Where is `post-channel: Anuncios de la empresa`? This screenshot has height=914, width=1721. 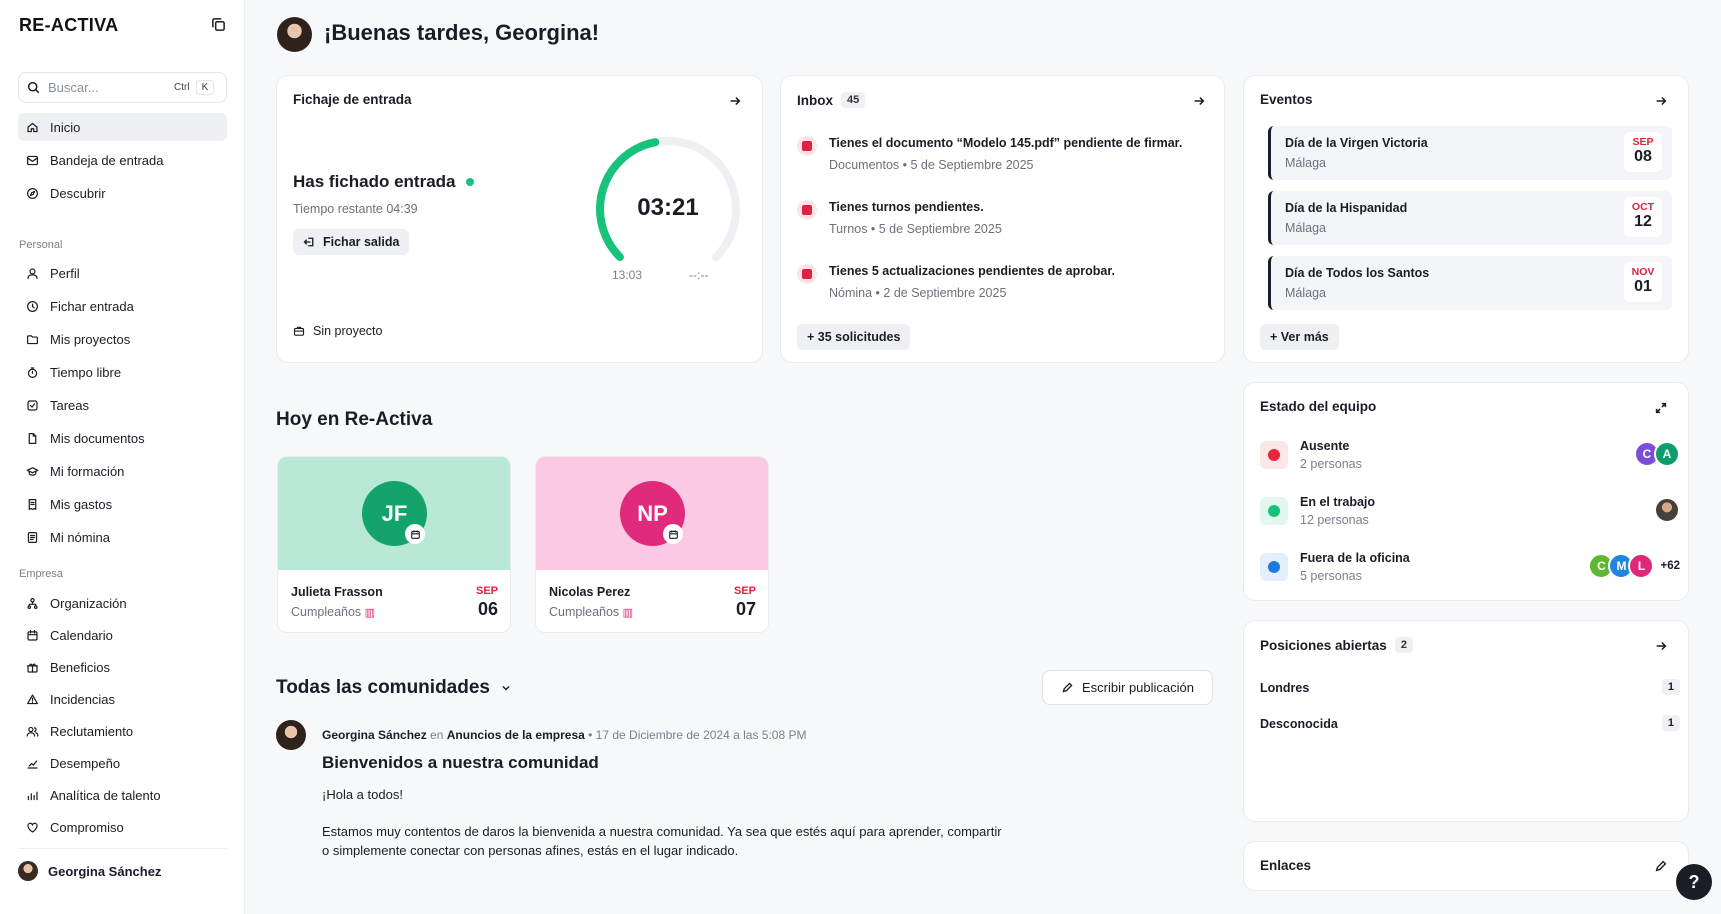 post-channel: Anuncios de la empresa is located at coordinates (515, 735).